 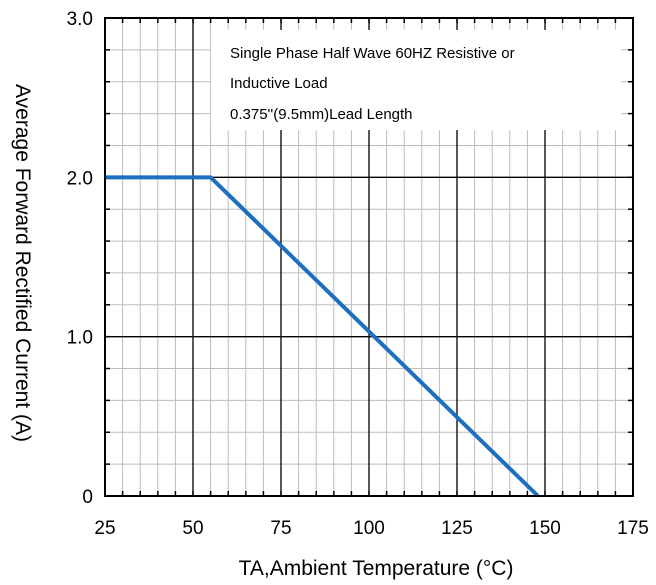 I want to click on y-tick-label: 3.0, so click(x=80, y=19).